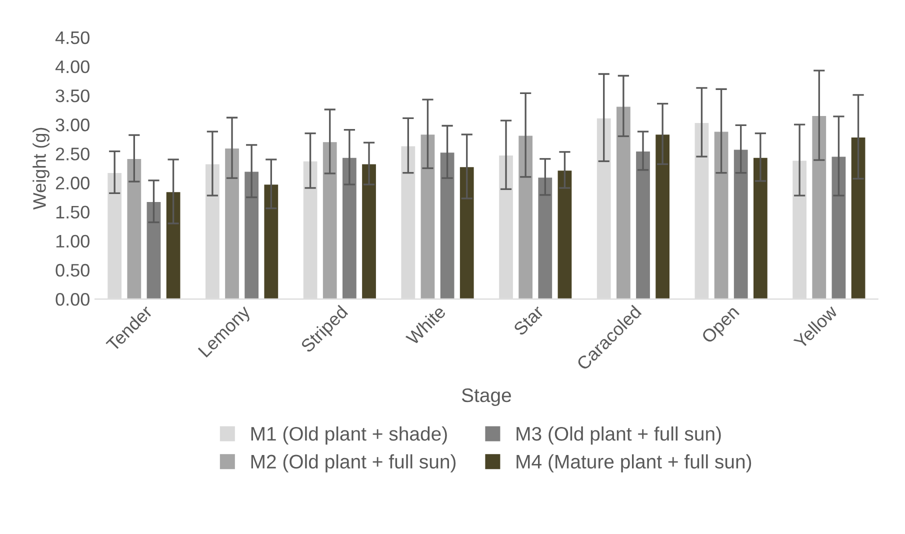  Describe the element at coordinates (634, 463) in the screenshot. I see `legend-label: M4 (Mature plant + full sun)` at that location.